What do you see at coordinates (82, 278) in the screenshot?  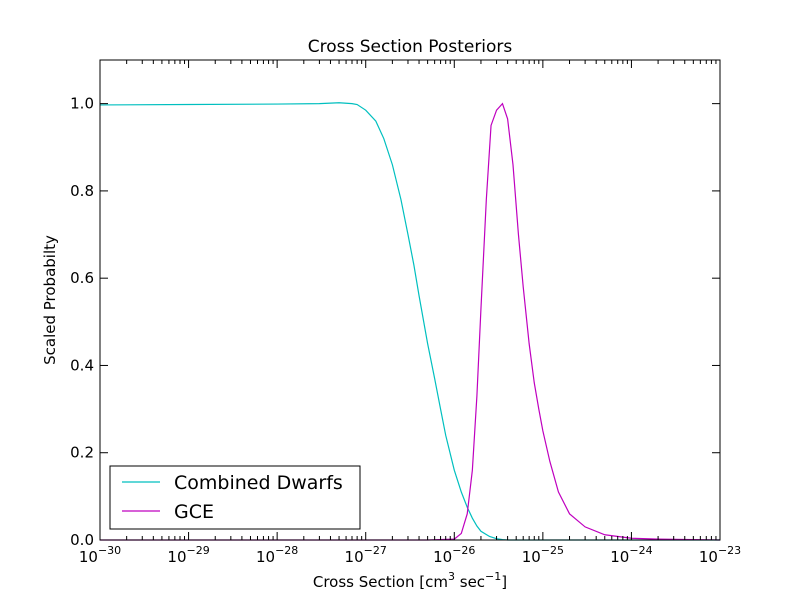 I see `y-tick-label: 0.6` at bounding box center [82, 278].